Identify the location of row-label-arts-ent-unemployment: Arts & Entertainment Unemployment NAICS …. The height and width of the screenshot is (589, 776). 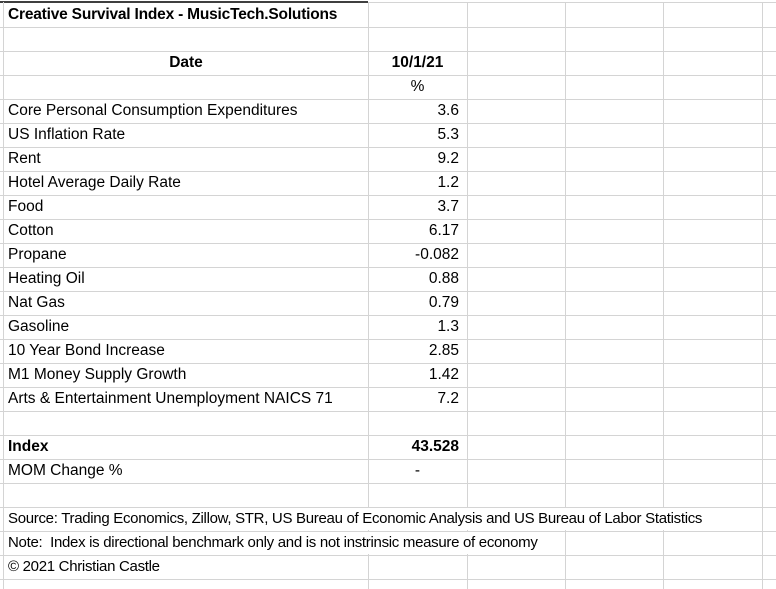
(170, 398).